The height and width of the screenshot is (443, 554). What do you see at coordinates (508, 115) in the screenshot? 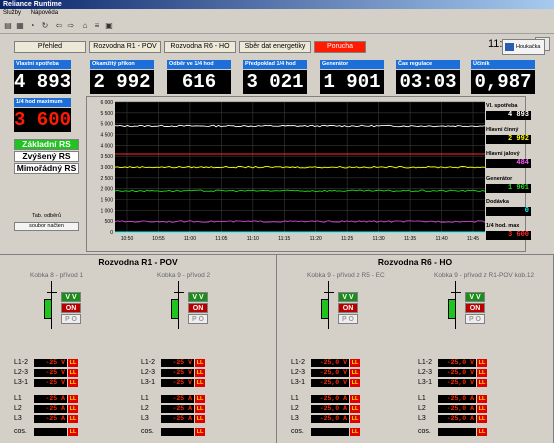
I see `side-value-number: 4 893` at bounding box center [508, 115].